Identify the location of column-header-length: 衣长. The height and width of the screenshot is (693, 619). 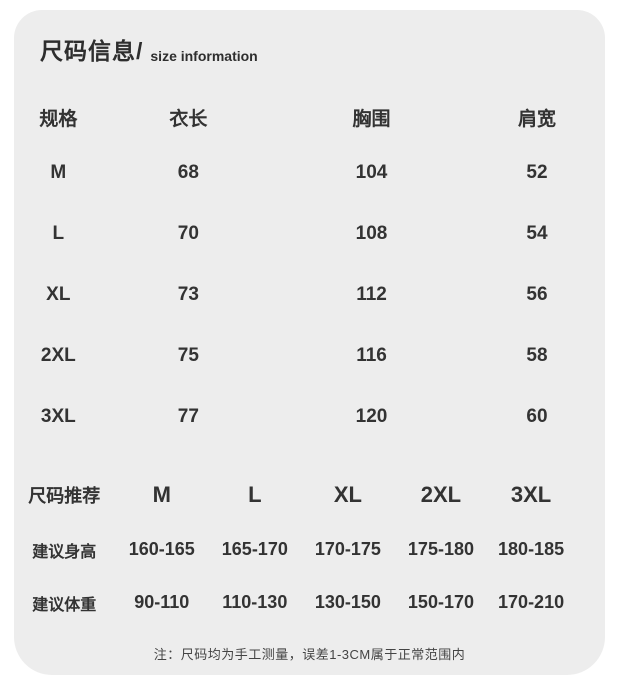
(188, 119).